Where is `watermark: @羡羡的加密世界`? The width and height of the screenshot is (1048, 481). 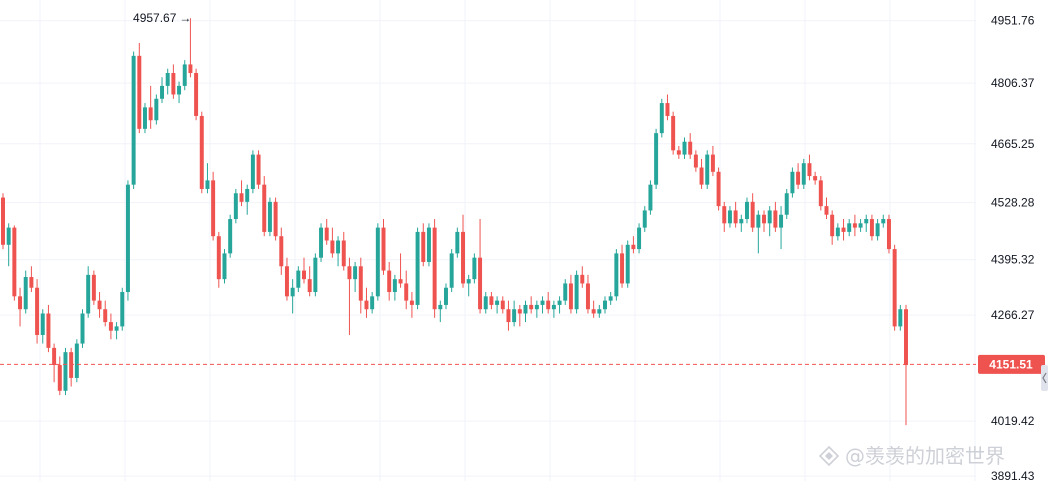 watermark: @羡羡的加密世界 is located at coordinates (911, 456).